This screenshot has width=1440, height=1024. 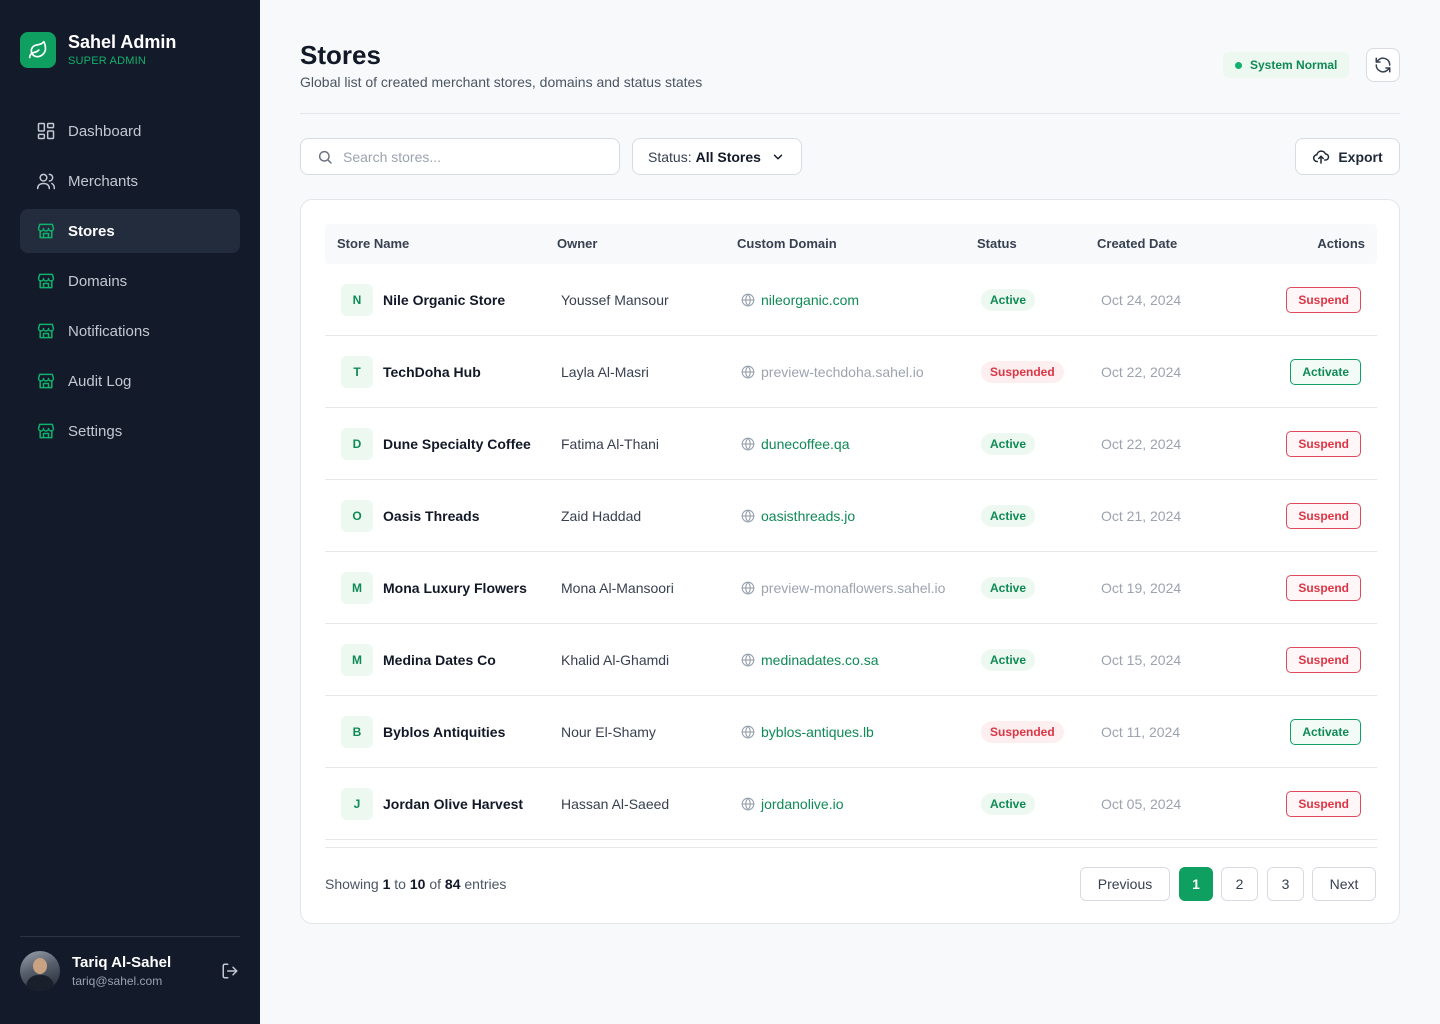 What do you see at coordinates (1141, 300) in the screenshot?
I see `created-date: Oct 24, 2024` at bounding box center [1141, 300].